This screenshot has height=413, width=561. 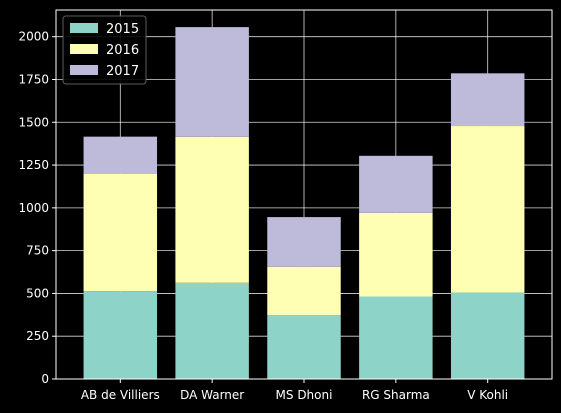 I want to click on x-tick-label: MS Dhoni, so click(x=304, y=395).